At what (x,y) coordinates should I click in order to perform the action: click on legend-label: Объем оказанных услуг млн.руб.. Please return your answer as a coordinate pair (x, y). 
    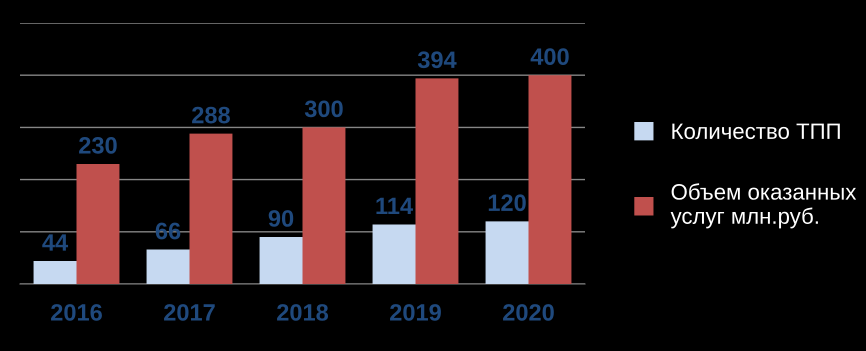
    Looking at the image, I should click on (763, 205).